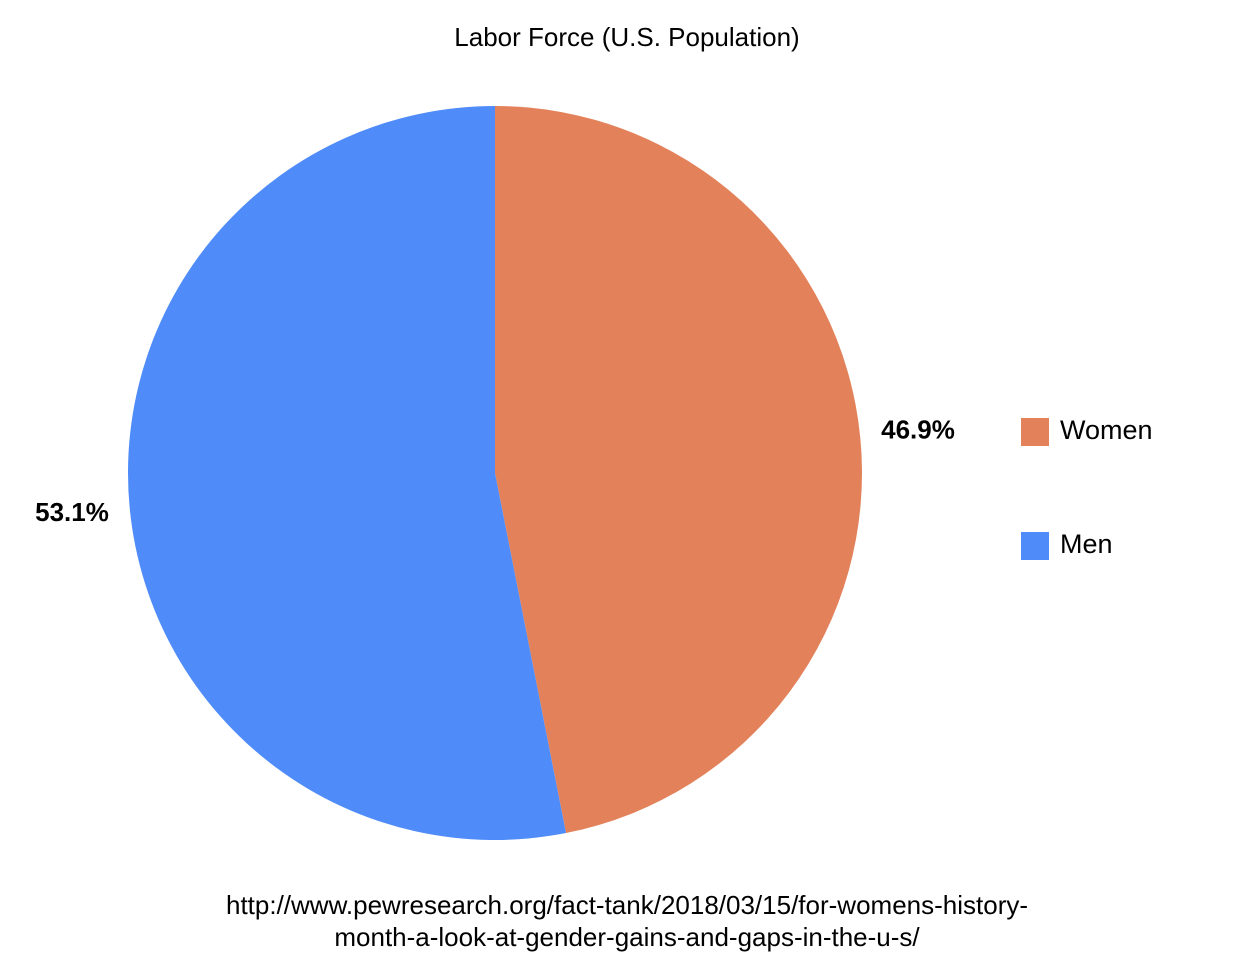  What do you see at coordinates (918, 430) in the screenshot?
I see `value-label: 46.9%` at bounding box center [918, 430].